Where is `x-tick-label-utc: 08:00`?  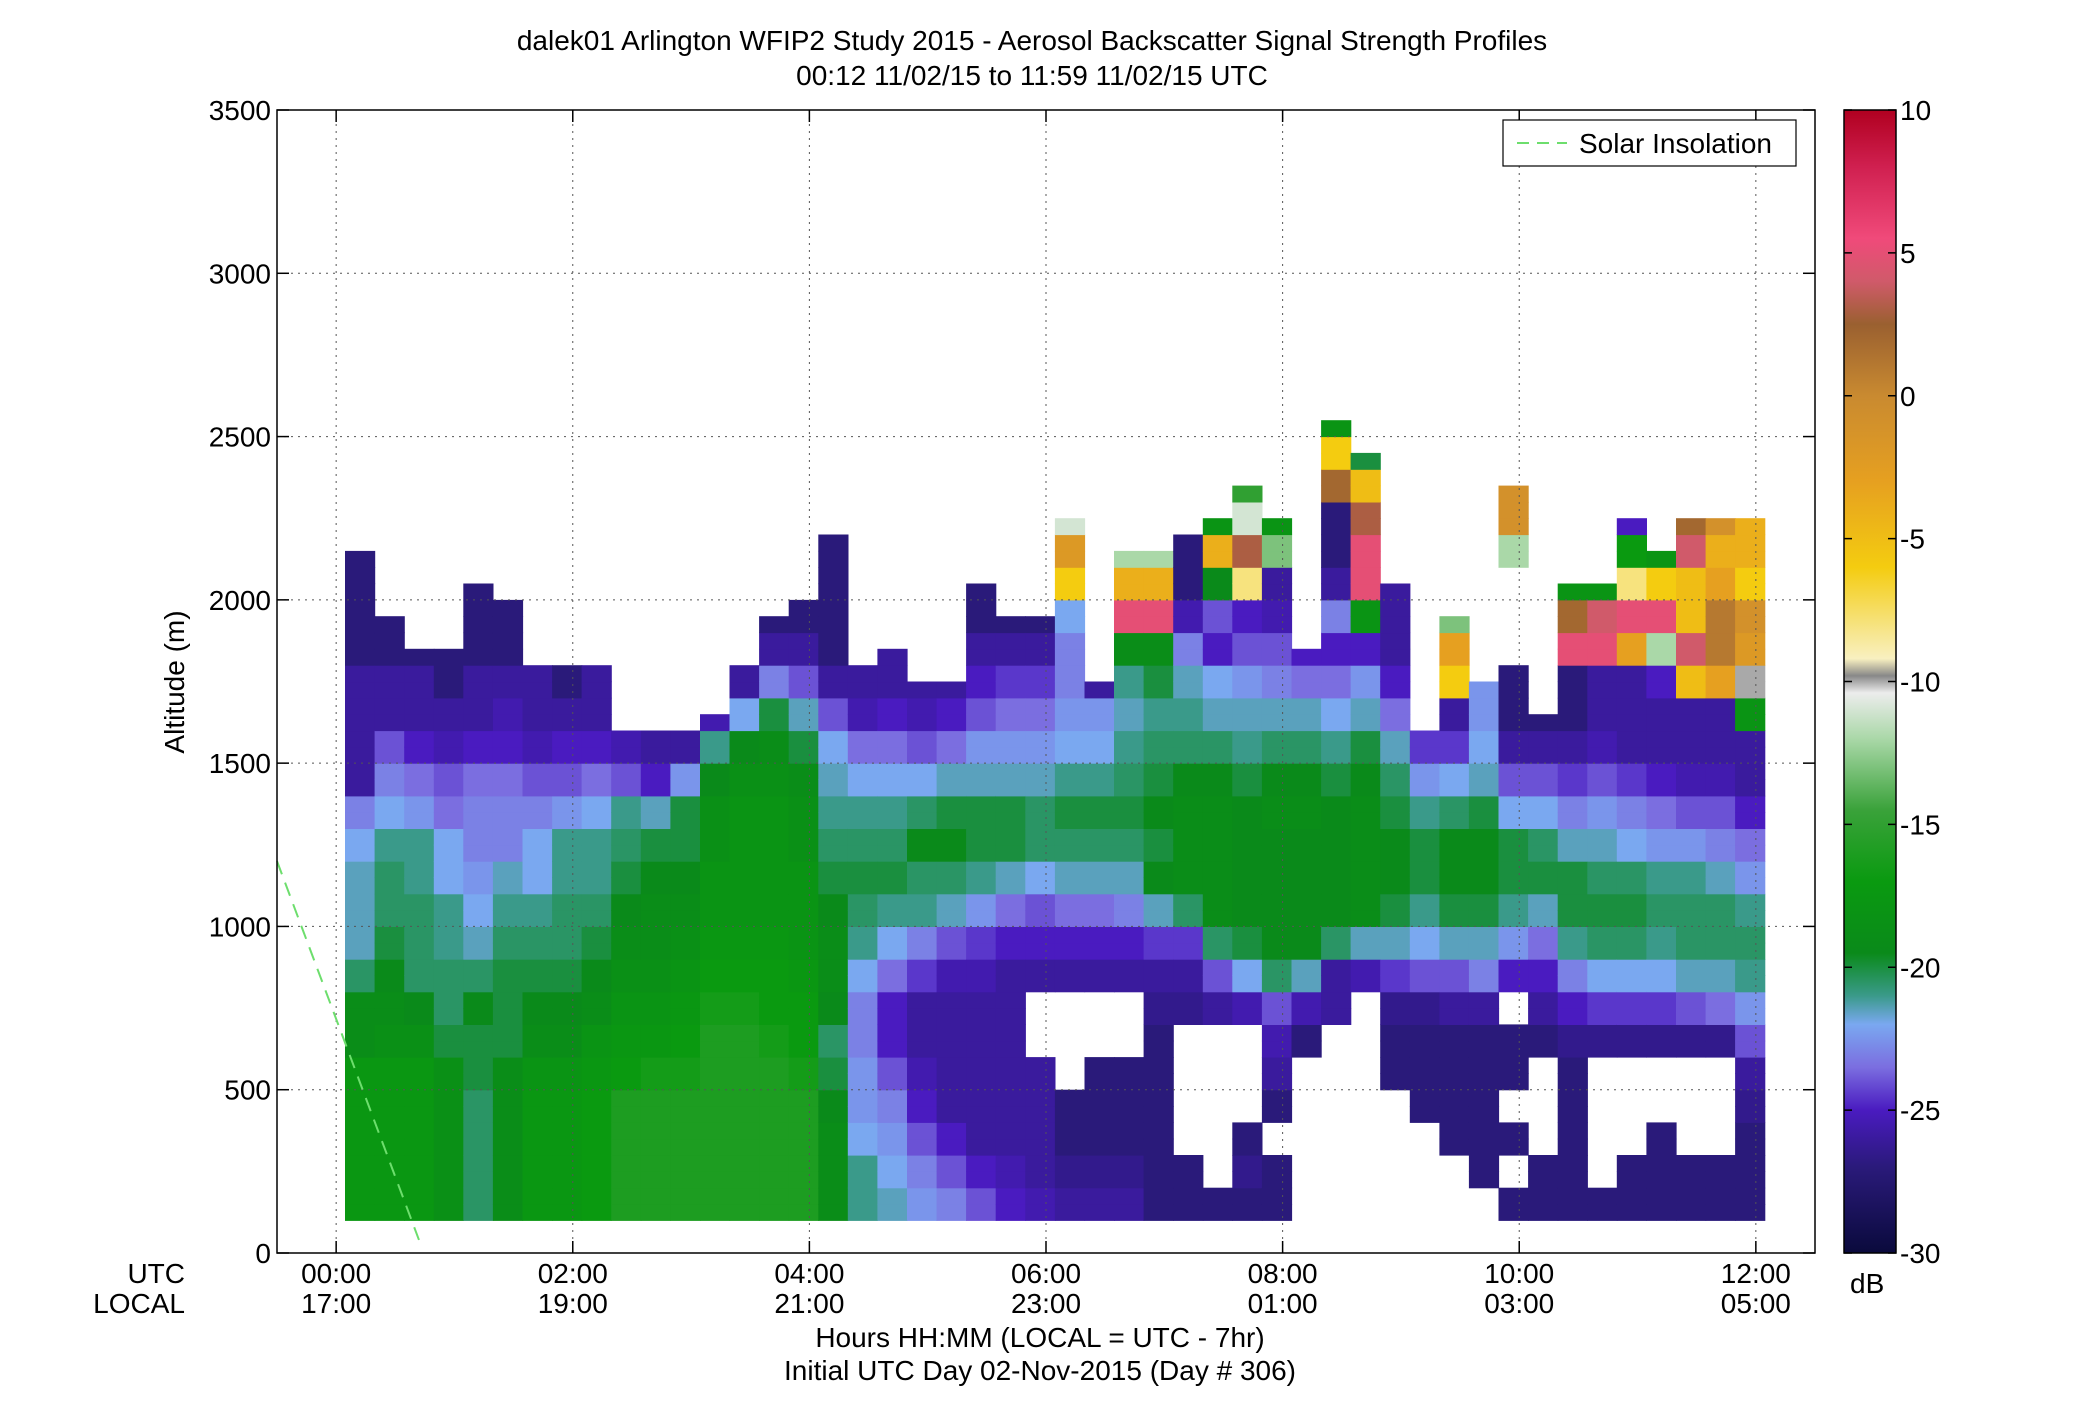 x-tick-label-utc: 08:00 is located at coordinates (1283, 1273).